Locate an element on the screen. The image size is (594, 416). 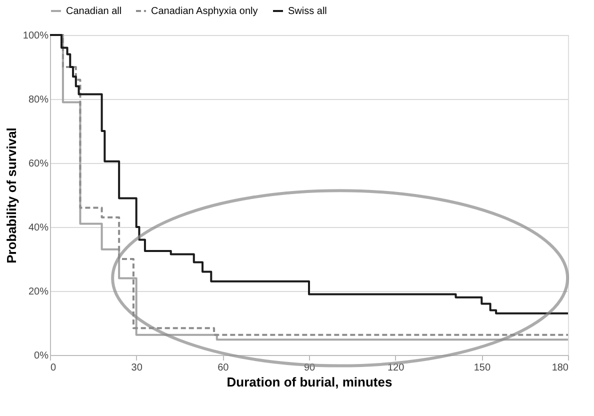
y-tick-label: 40% is located at coordinates (38, 228).